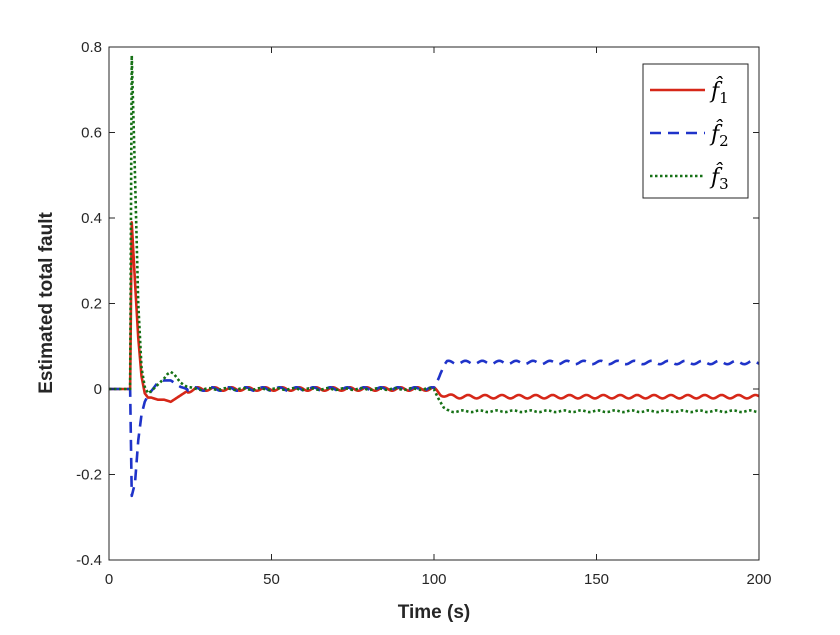  I want to click on x-tick-label: 50, so click(271, 579).